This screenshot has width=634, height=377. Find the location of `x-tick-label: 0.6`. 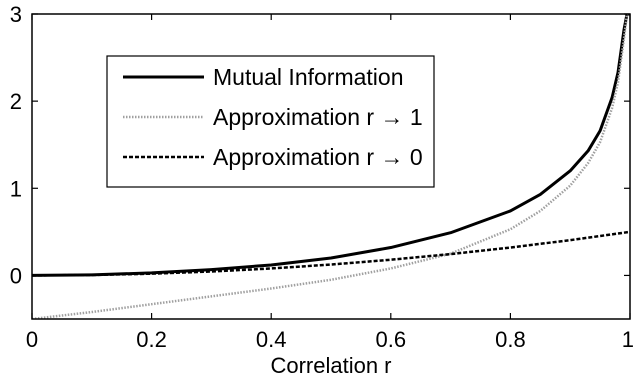

x-tick-label: 0.6 is located at coordinates (391, 339).